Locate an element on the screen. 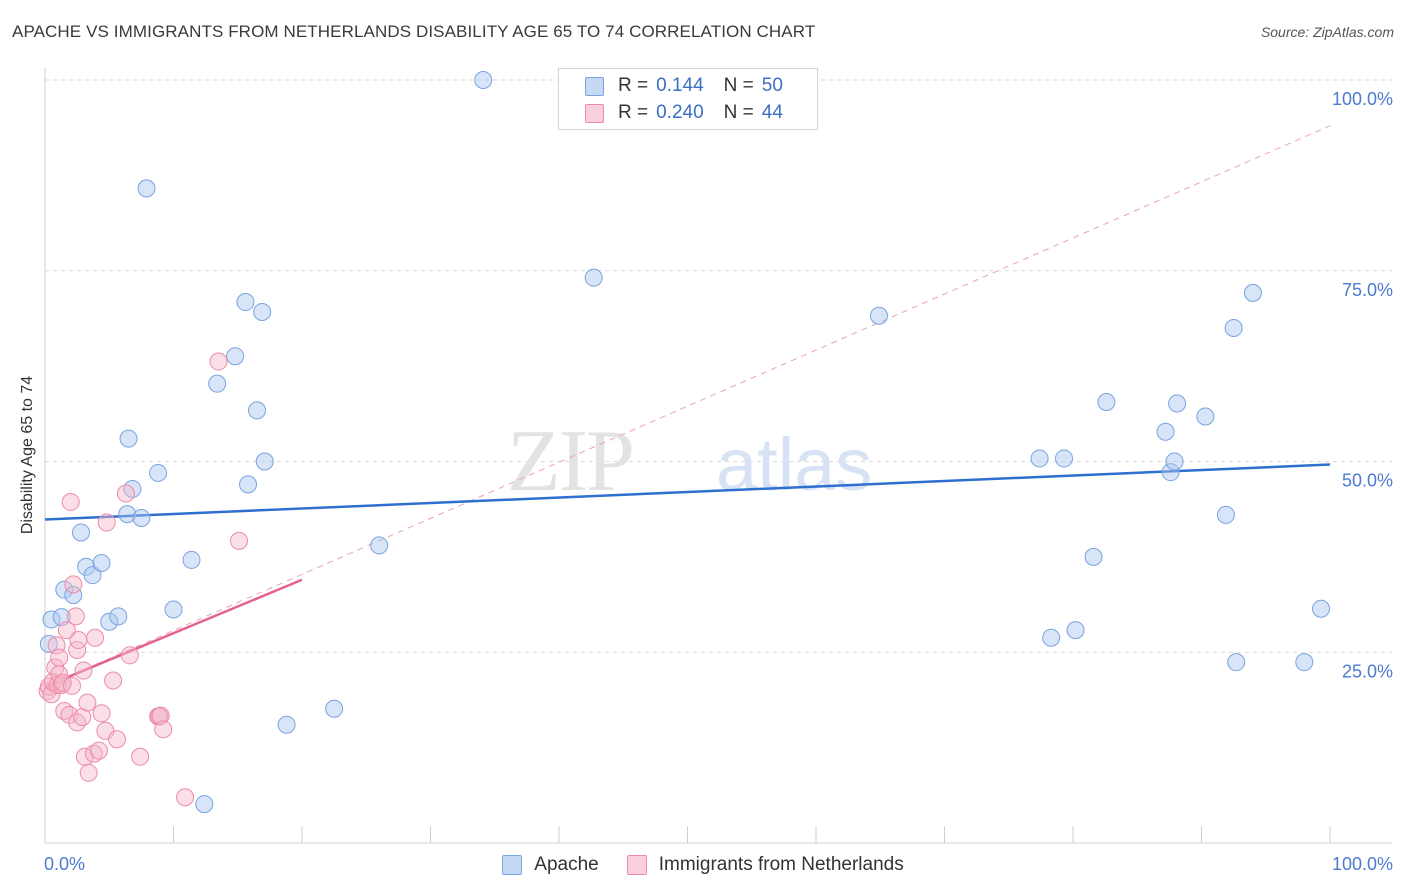  watermark: ZIP atlas is located at coordinates (689, 461).